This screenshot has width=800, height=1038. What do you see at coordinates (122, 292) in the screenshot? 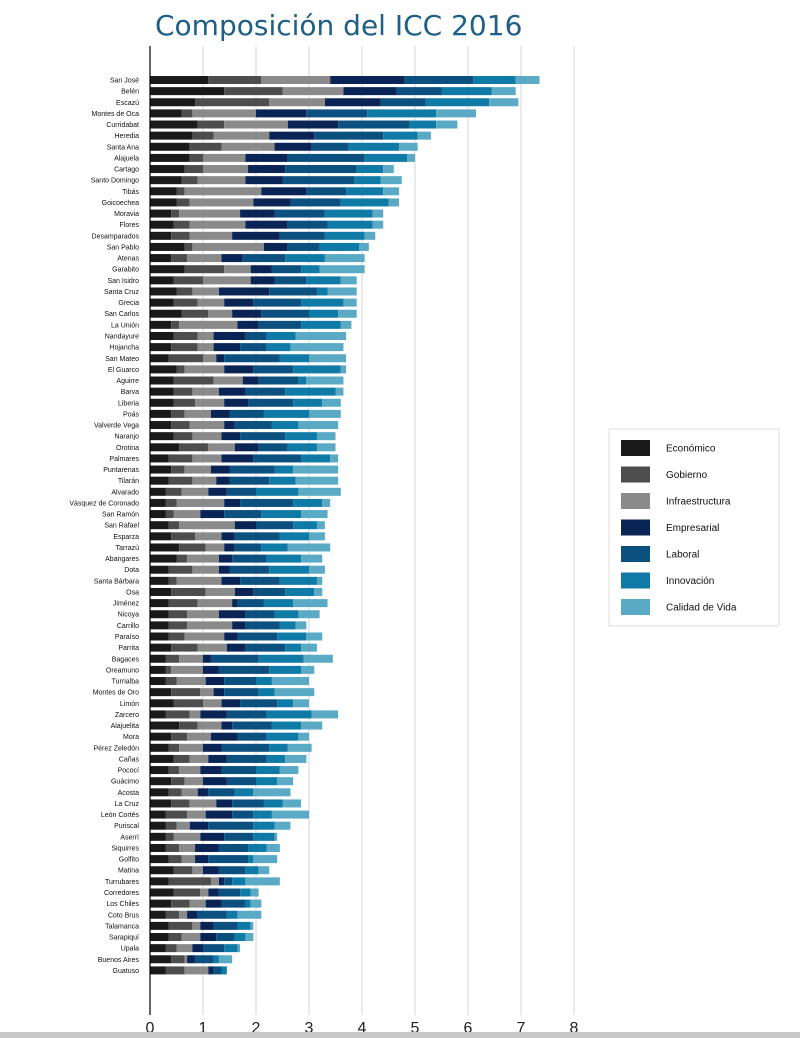
I see `category-label: Santa Cruz` at bounding box center [122, 292].